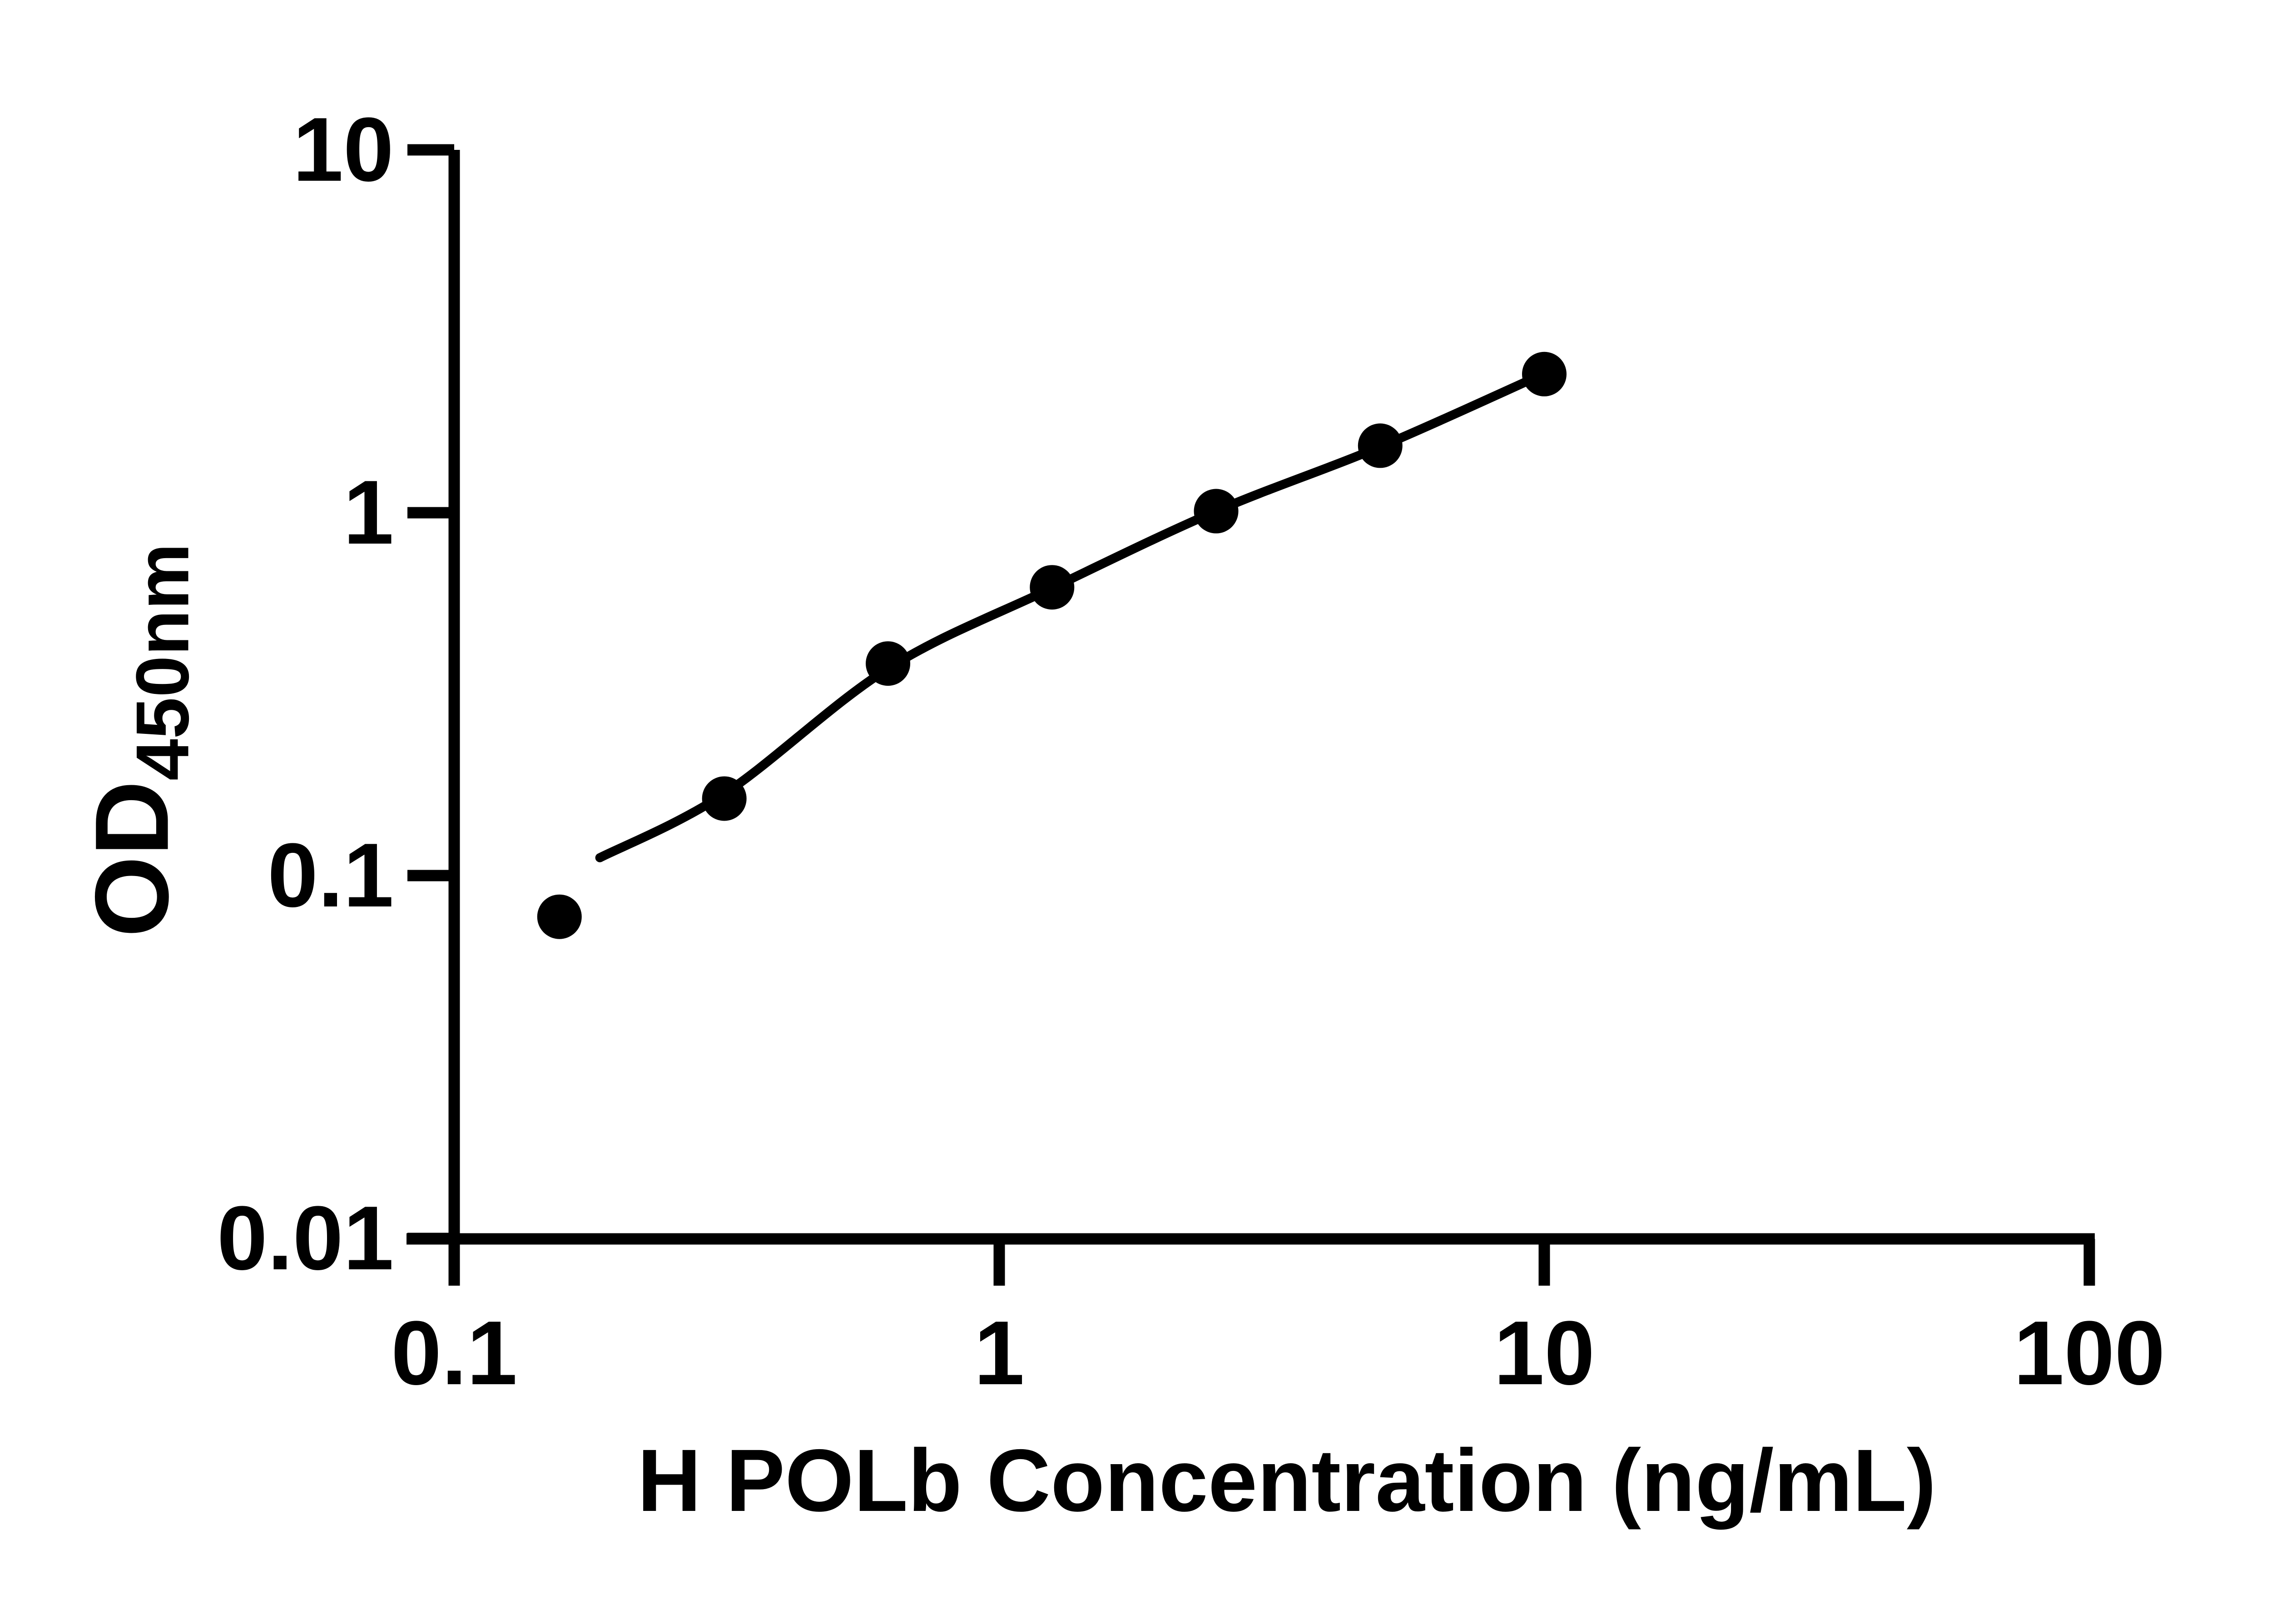 The width and height of the screenshot is (2271, 1624). Describe the element at coordinates (305, 1238) in the screenshot. I see `y-tick-label-0.01: 0.01` at that location.